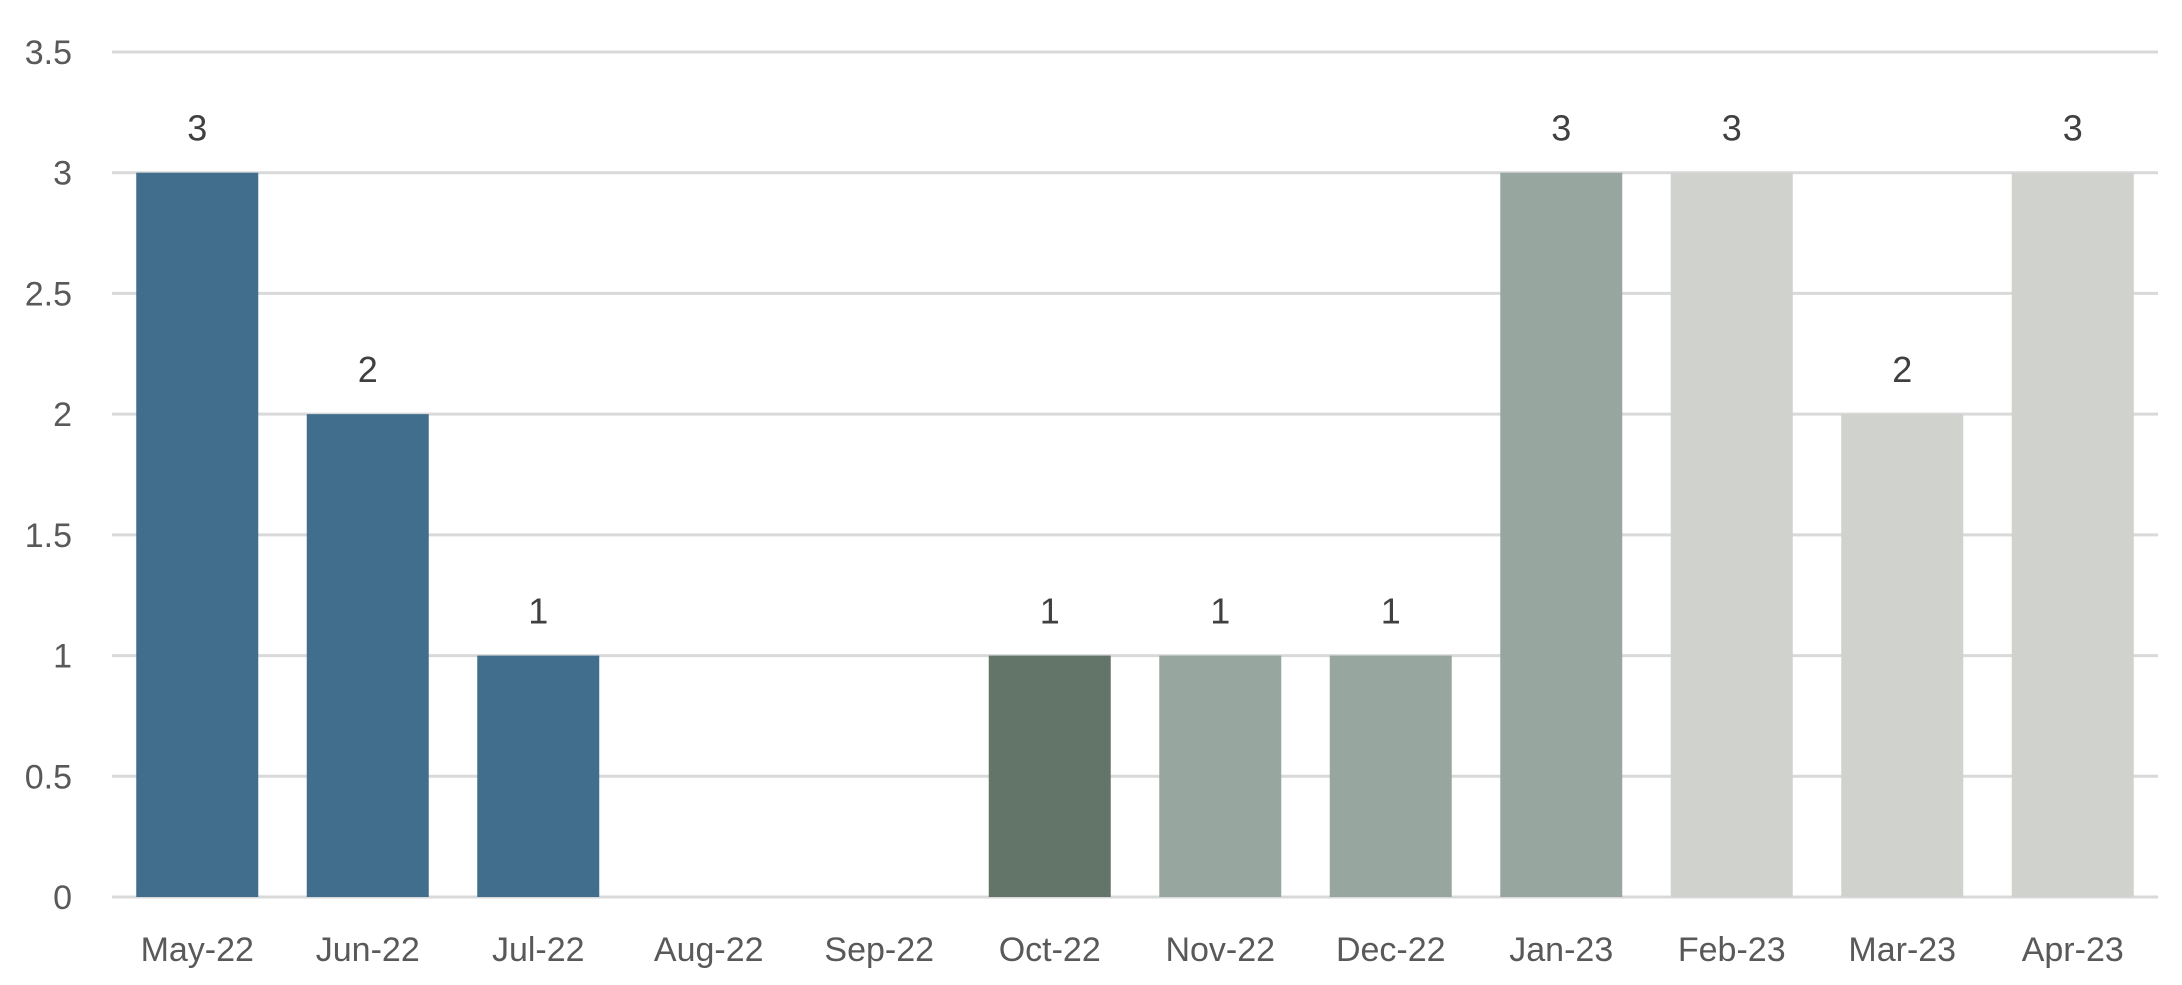 The width and height of the screenshot is (2182, 985). What do you see at coordinates (1902, 950) in the screenshot?
I see `x-tick-label: Mar-23` at bounding box center [1902, 950].